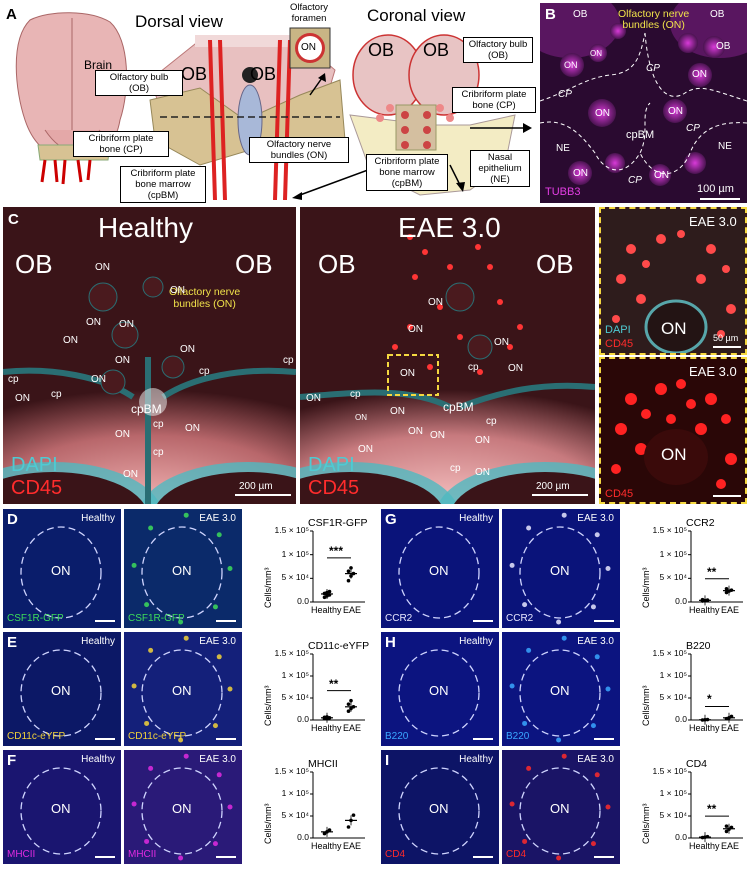  Describe the element at coordinates (437, 435) in the screenshot. I see `c-e-on-10: ON` at that location.